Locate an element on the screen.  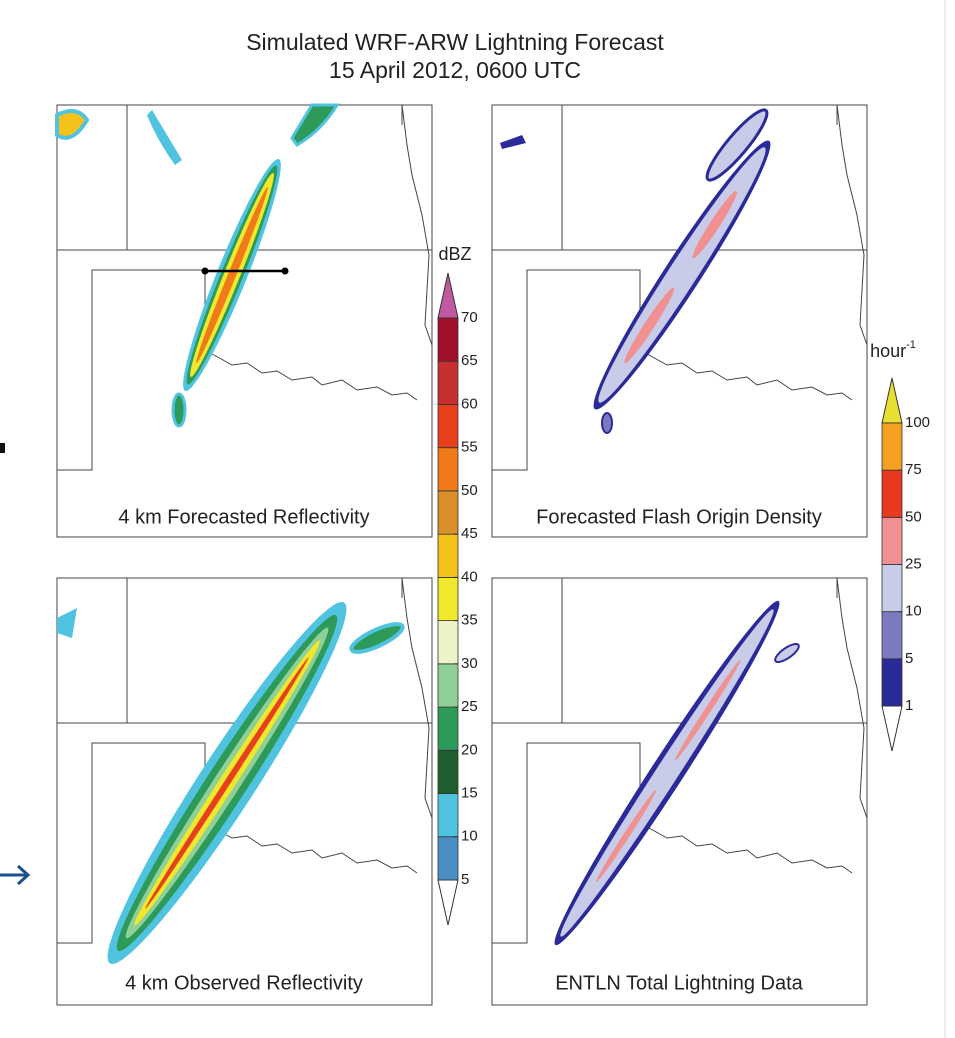
panel-label: Forecasted Flash Origin Density is located at coordinates (679, 517).